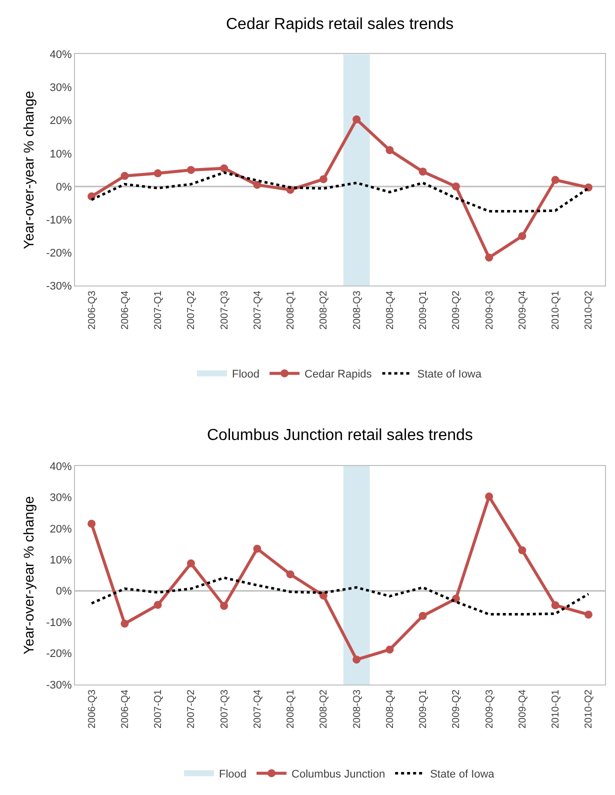 This screenshot has height=795, width=615. Describe the element at coordinates (340, 24) in the screenshot. I see `chart-title: Cedar Rapids retail sales trends` at that location.